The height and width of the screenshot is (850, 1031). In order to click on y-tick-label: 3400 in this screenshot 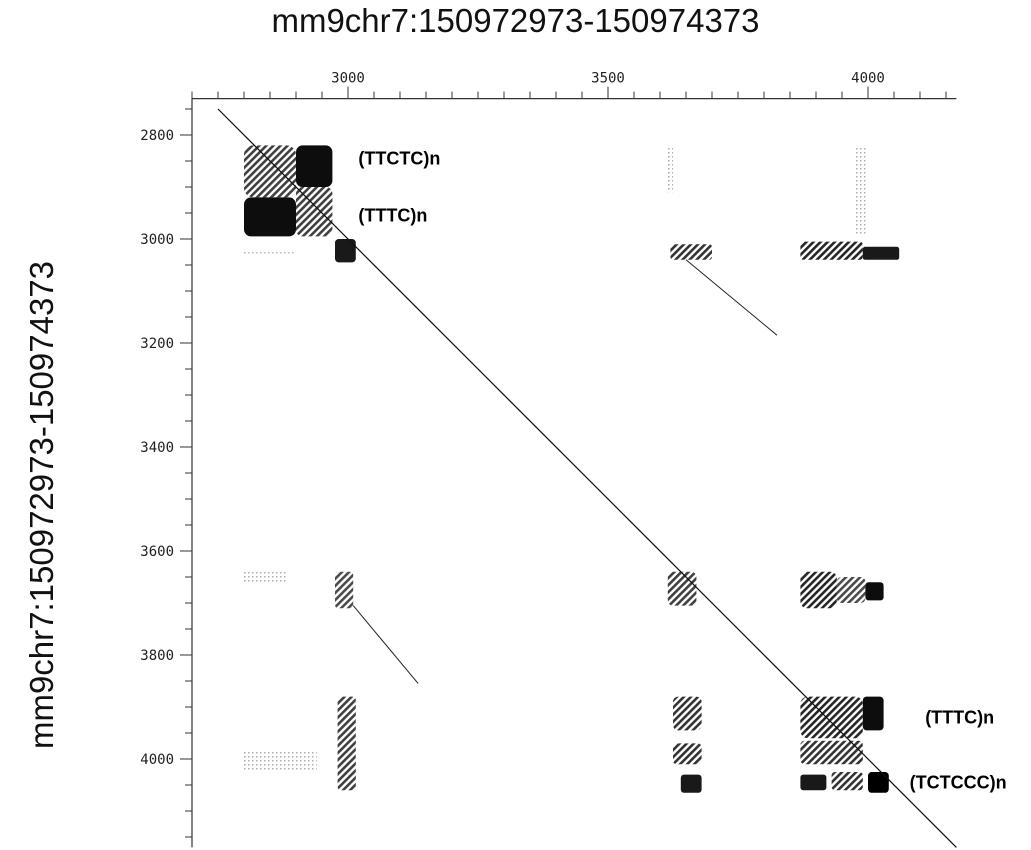, I will do `click(157, 448)`.